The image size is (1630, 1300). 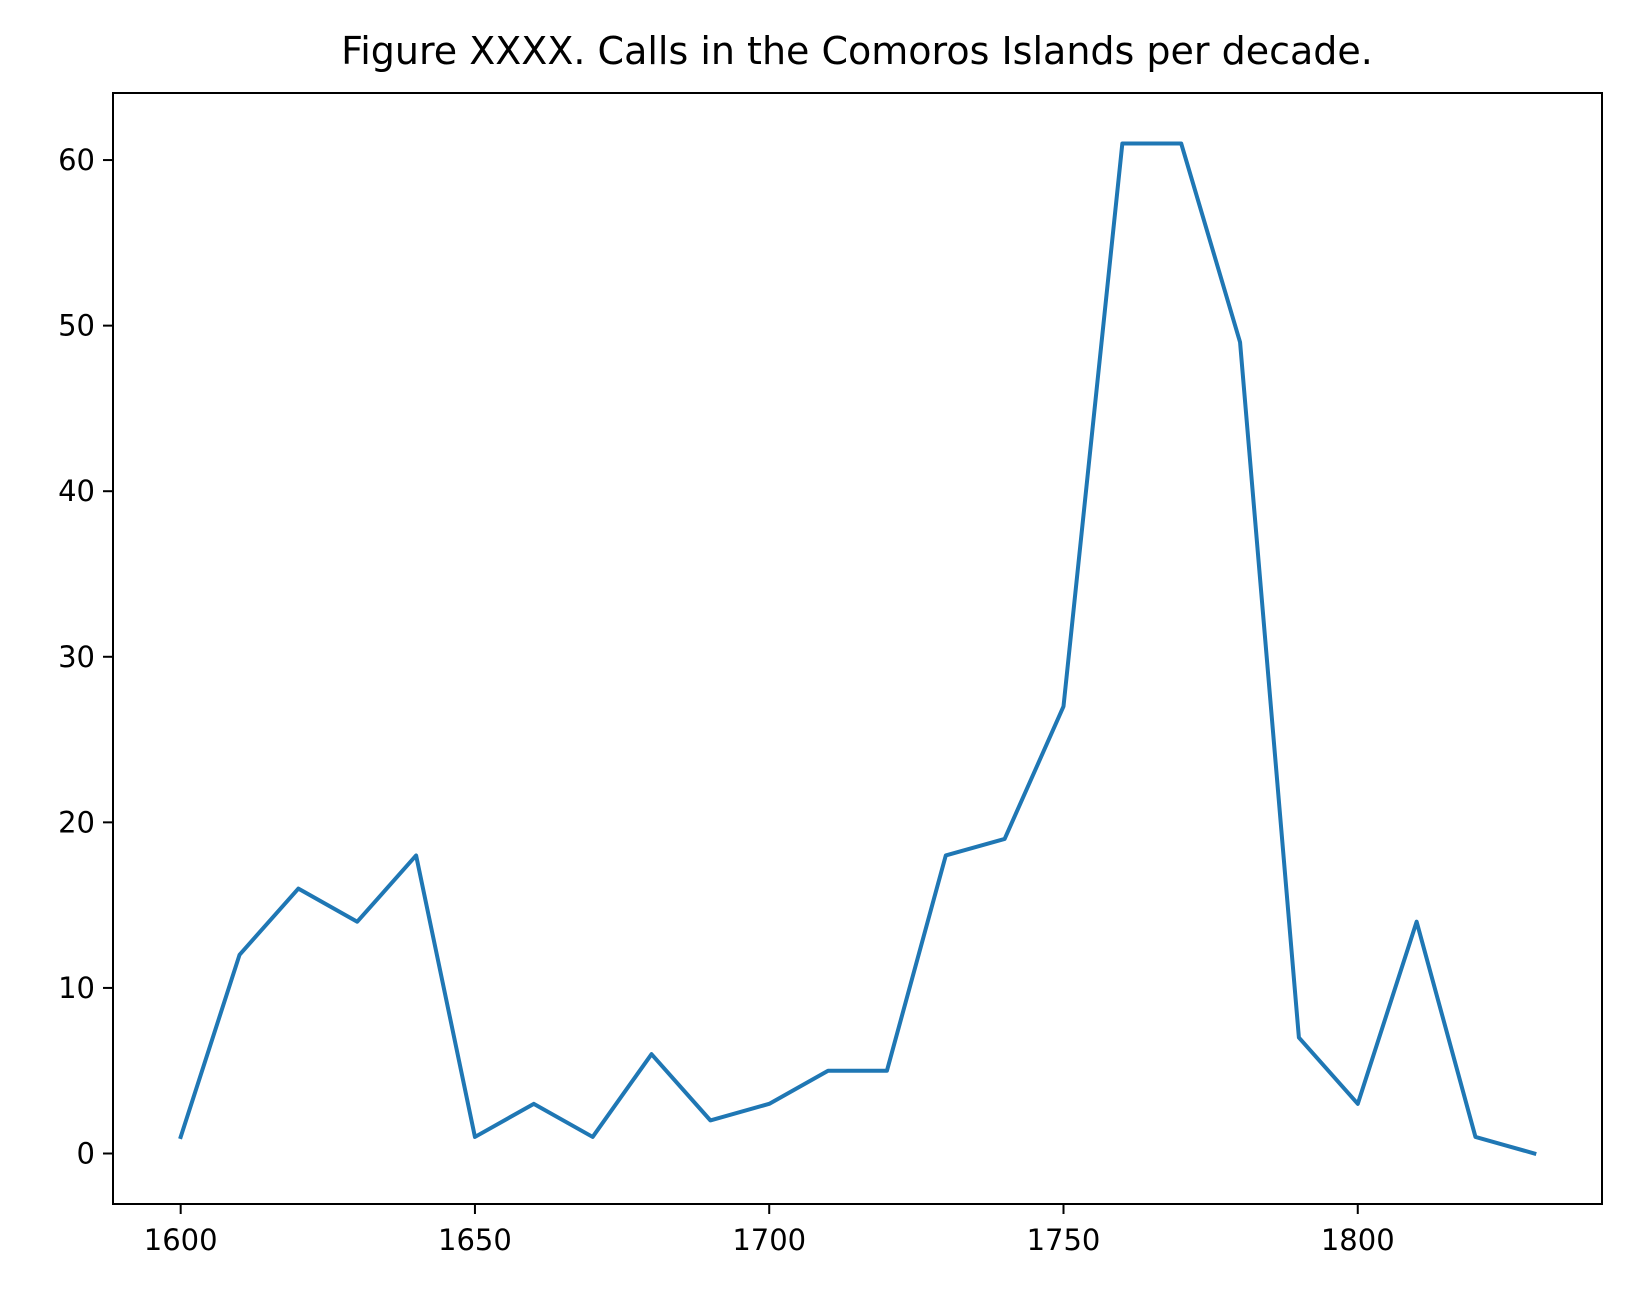 I want to click on y-tick-label: 10, so click(x=76, y=988).